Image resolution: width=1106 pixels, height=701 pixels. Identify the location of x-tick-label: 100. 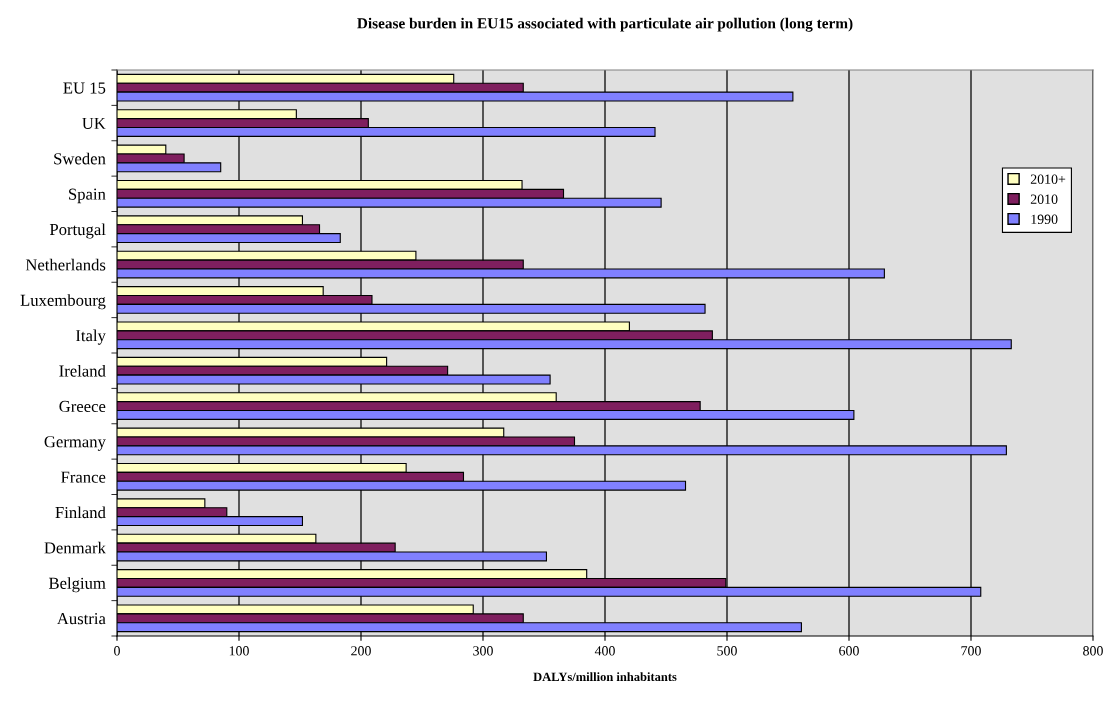
(239, 651).